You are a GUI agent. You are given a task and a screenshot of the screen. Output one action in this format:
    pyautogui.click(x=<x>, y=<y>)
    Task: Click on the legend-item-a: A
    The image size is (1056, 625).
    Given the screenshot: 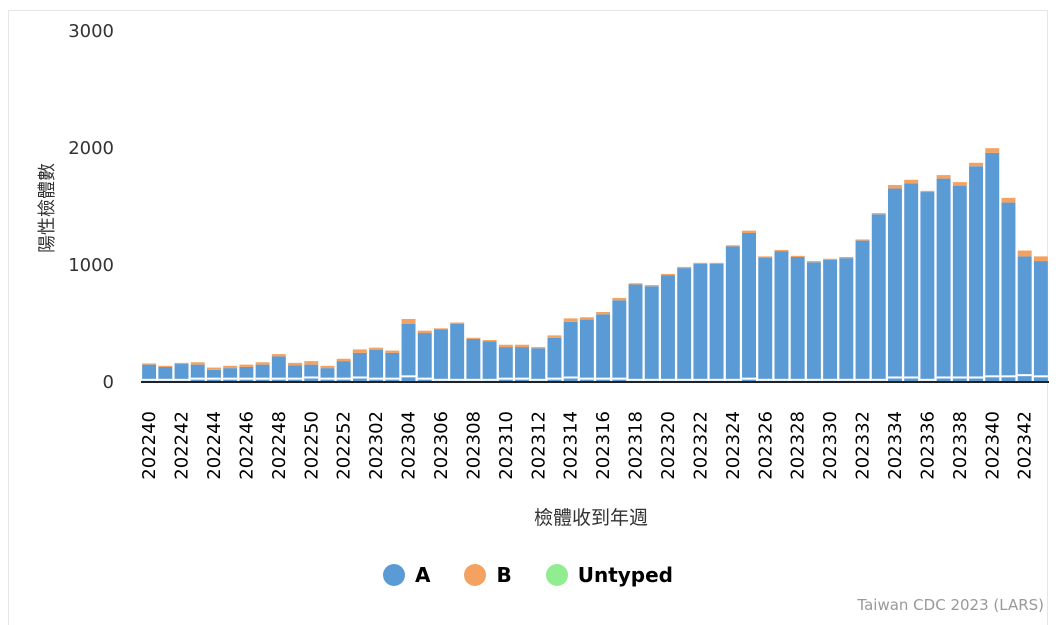 What is the action you would take?
    pyautogui.click(x=406, y=575)
    